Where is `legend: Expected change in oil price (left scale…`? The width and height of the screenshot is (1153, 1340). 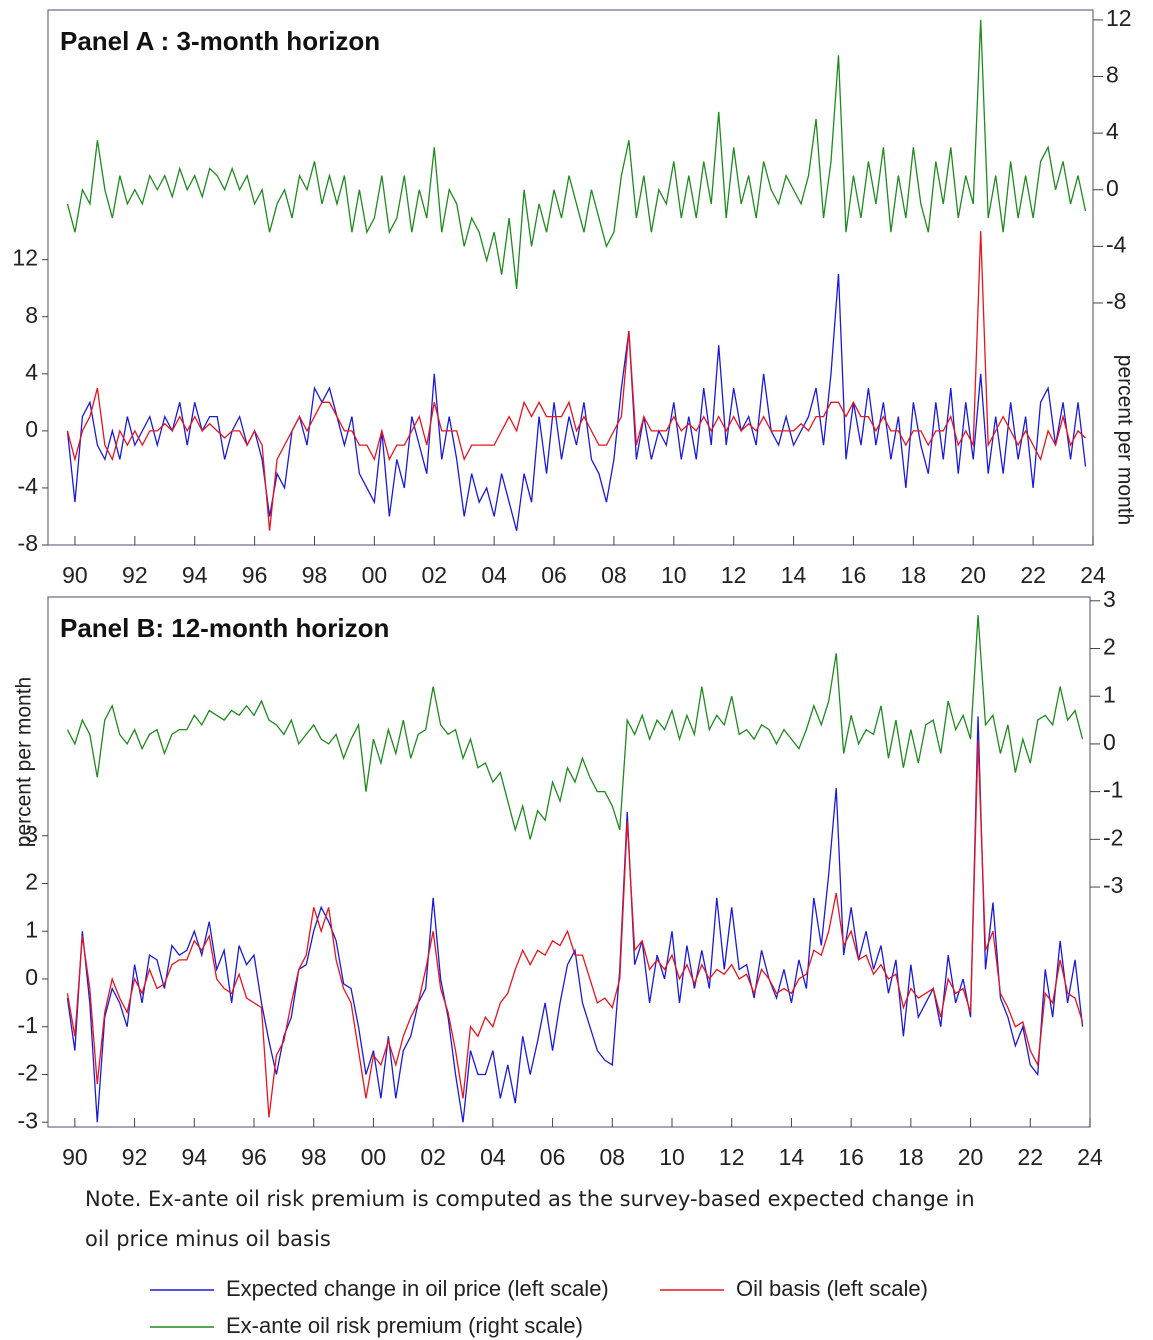 legend: Expected change in oil price (left scale… is located at coordinates (539, 1307).